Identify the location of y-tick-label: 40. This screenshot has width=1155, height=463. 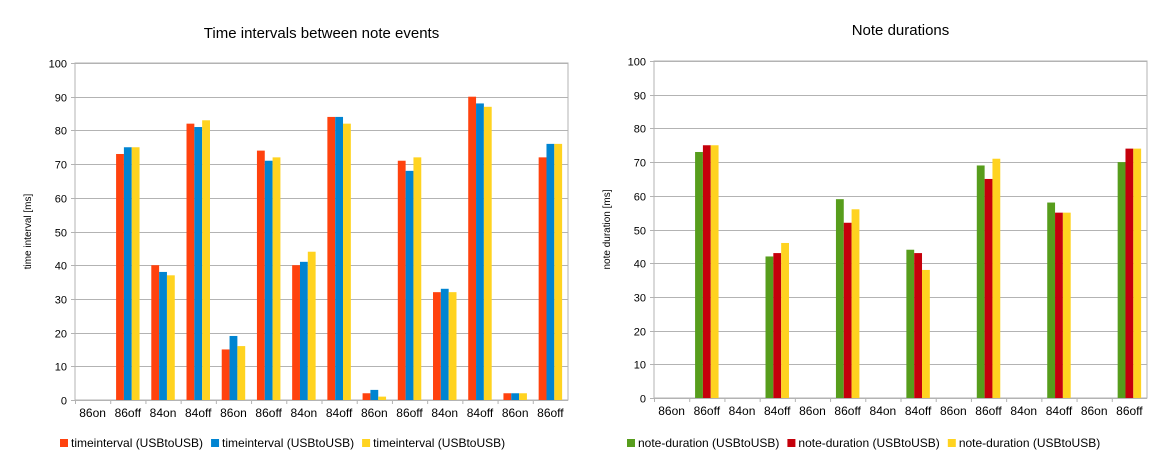
(640, 265).